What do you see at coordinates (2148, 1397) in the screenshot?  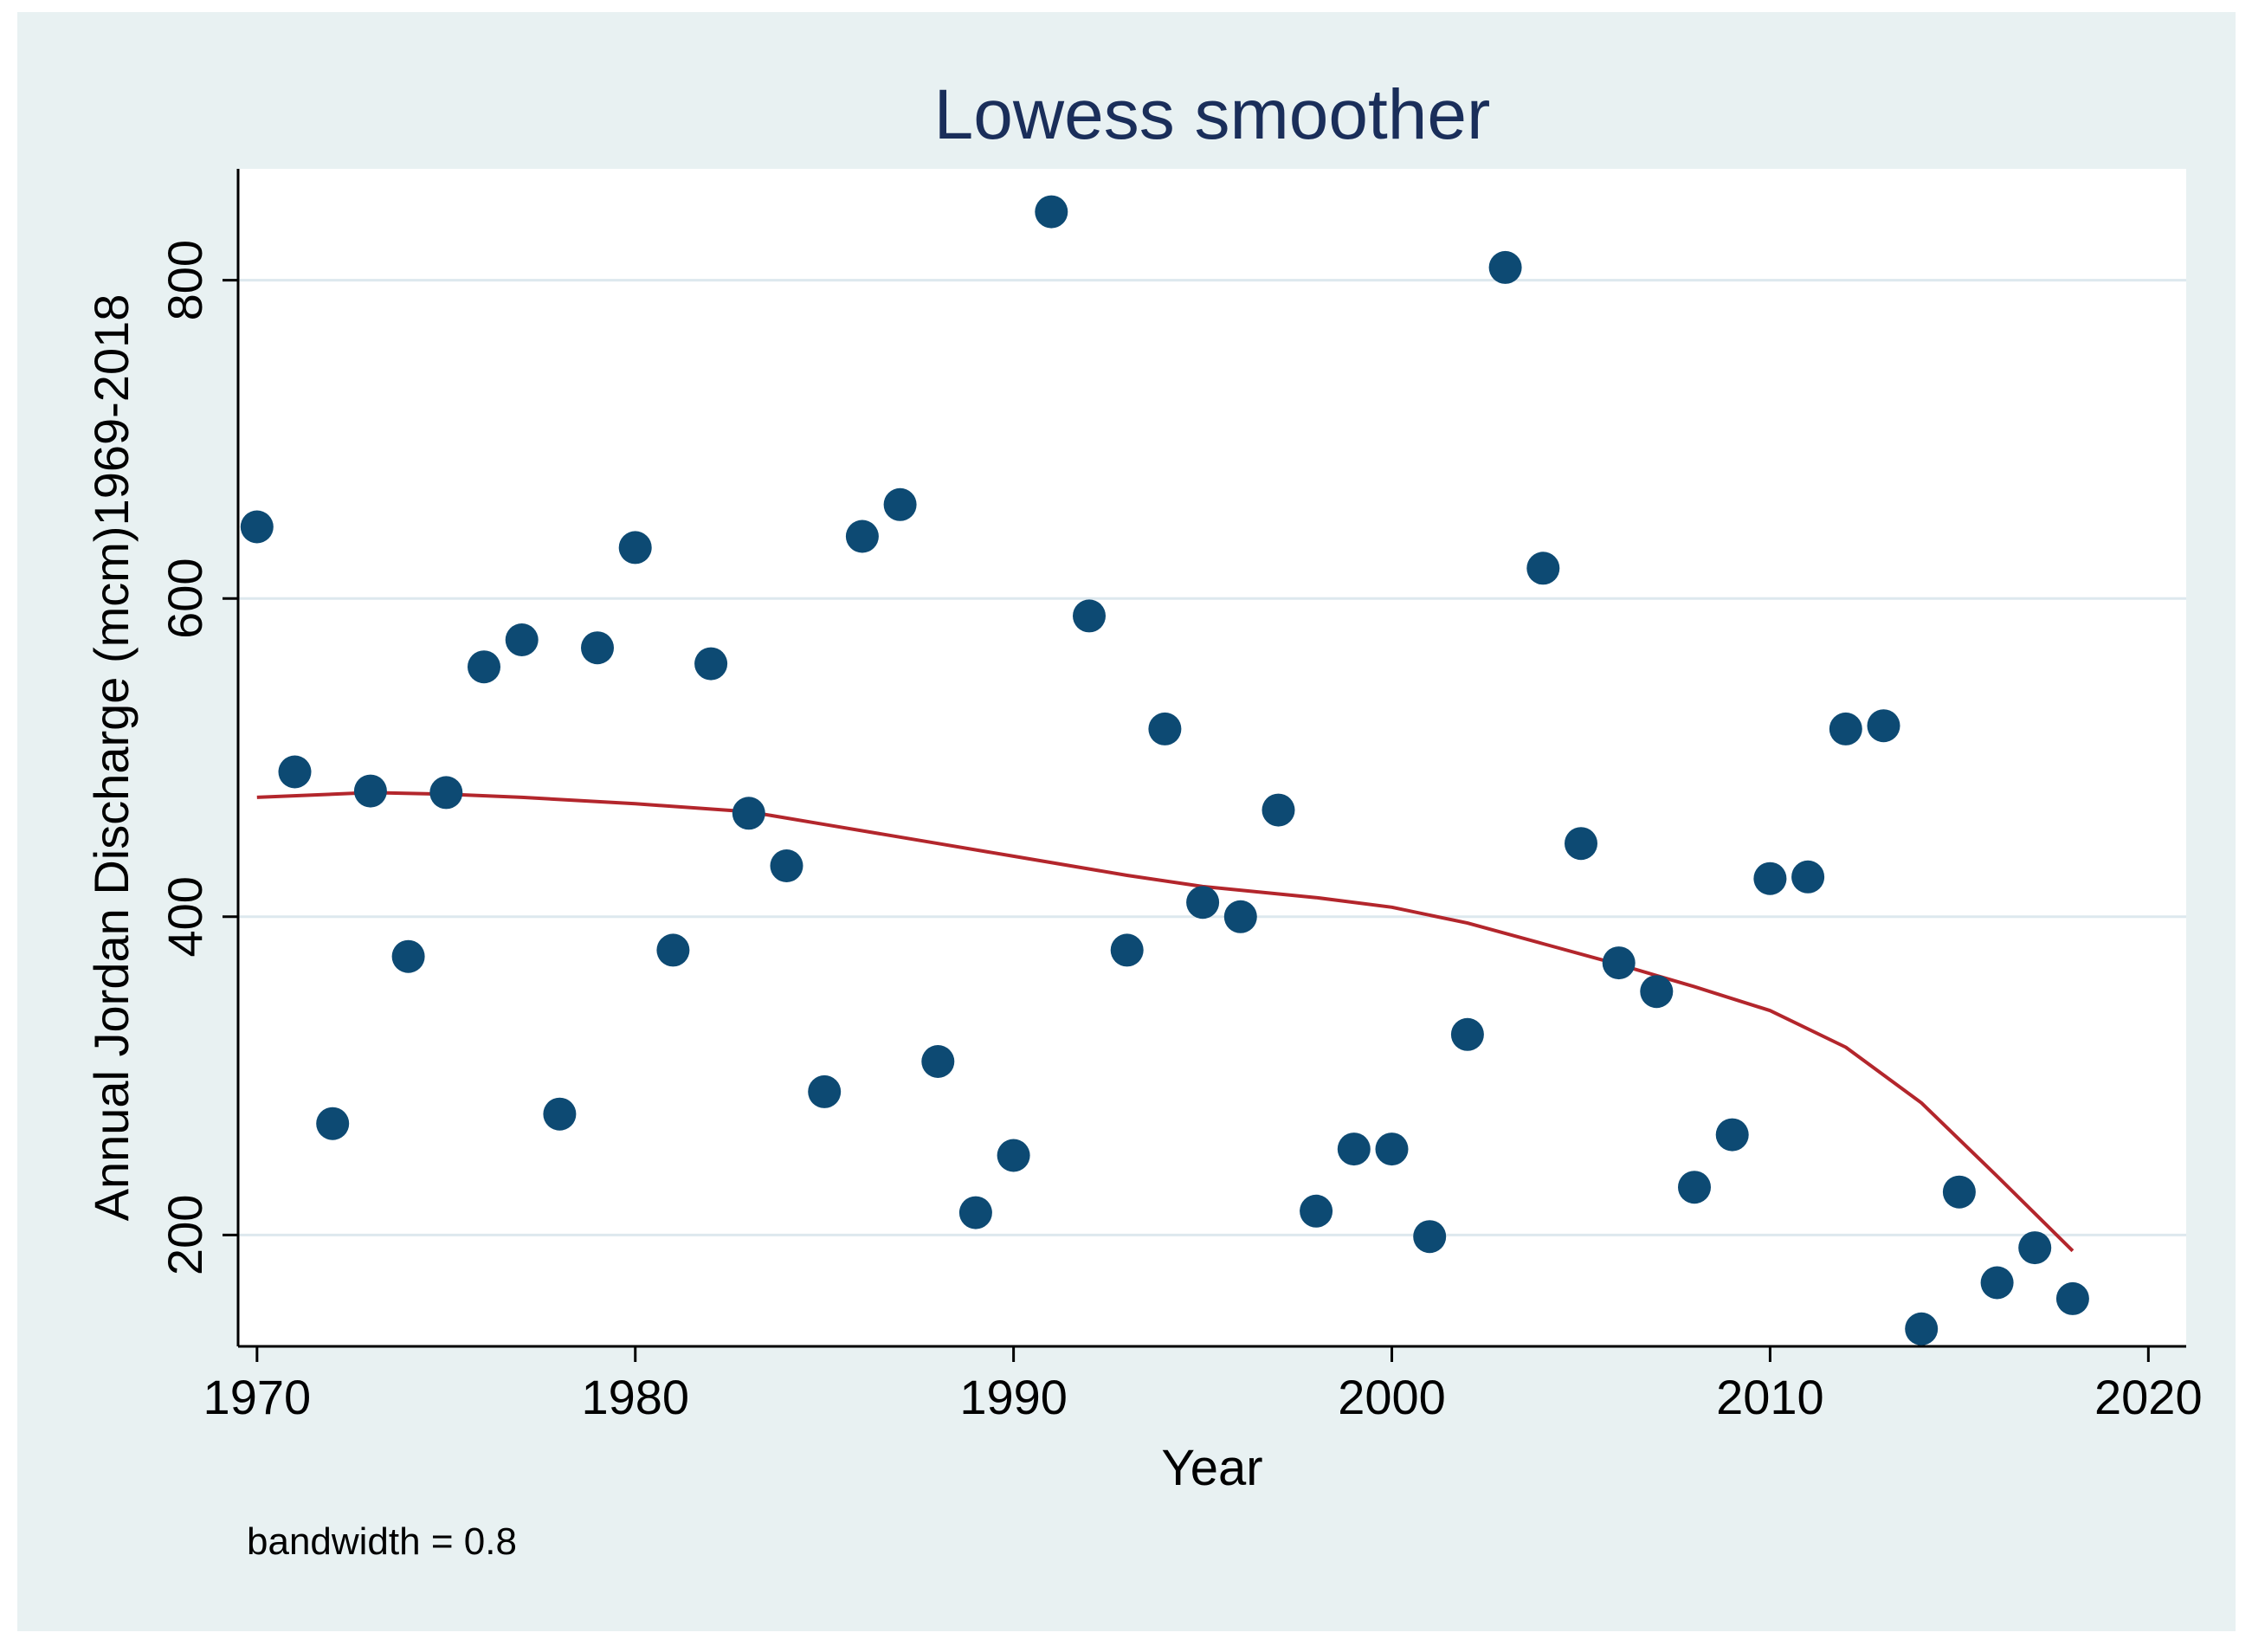 I see `x-tick-label: 2020` at bounding box center [2148, 1397].